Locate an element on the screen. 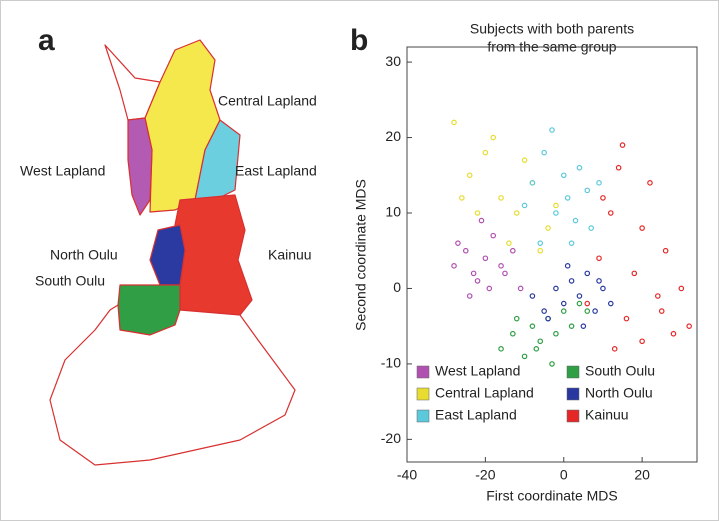 This screenshot has height=521, width=719. map-label: South Oulu is located at coordinates (70, 281).